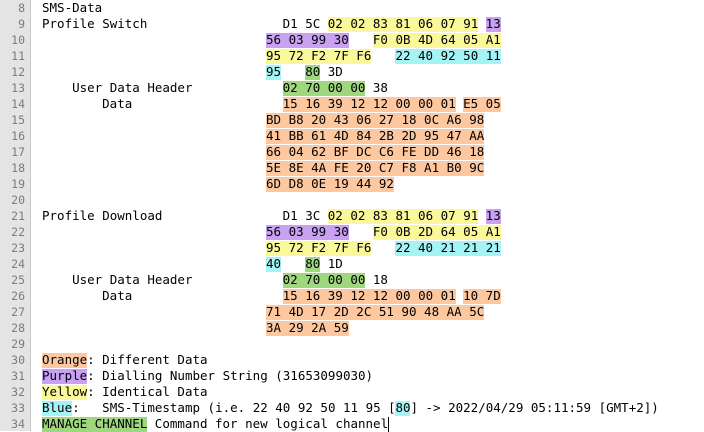  Describe the element at coordinates (18, 424) in the screenshot. I see `line-number: 34` at that location.